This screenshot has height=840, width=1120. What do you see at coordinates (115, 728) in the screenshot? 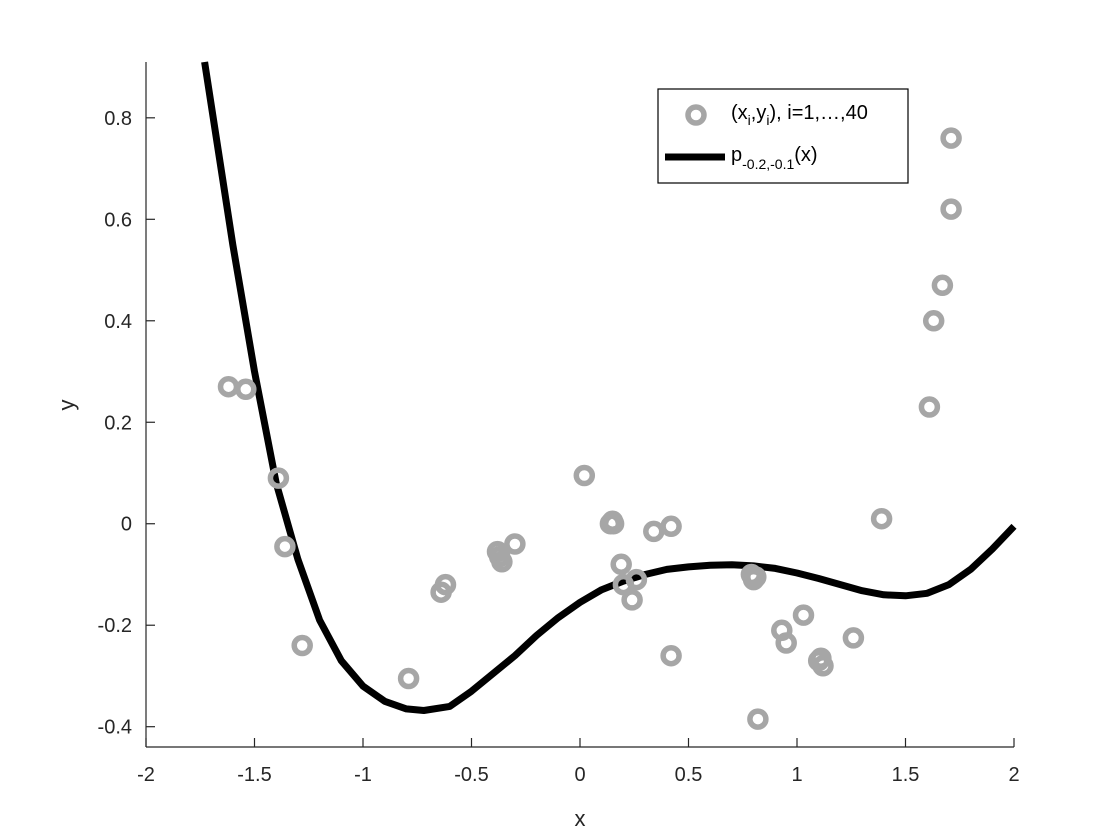
I see `y-tick-label: -0.4` at bounding box center [115, 728].